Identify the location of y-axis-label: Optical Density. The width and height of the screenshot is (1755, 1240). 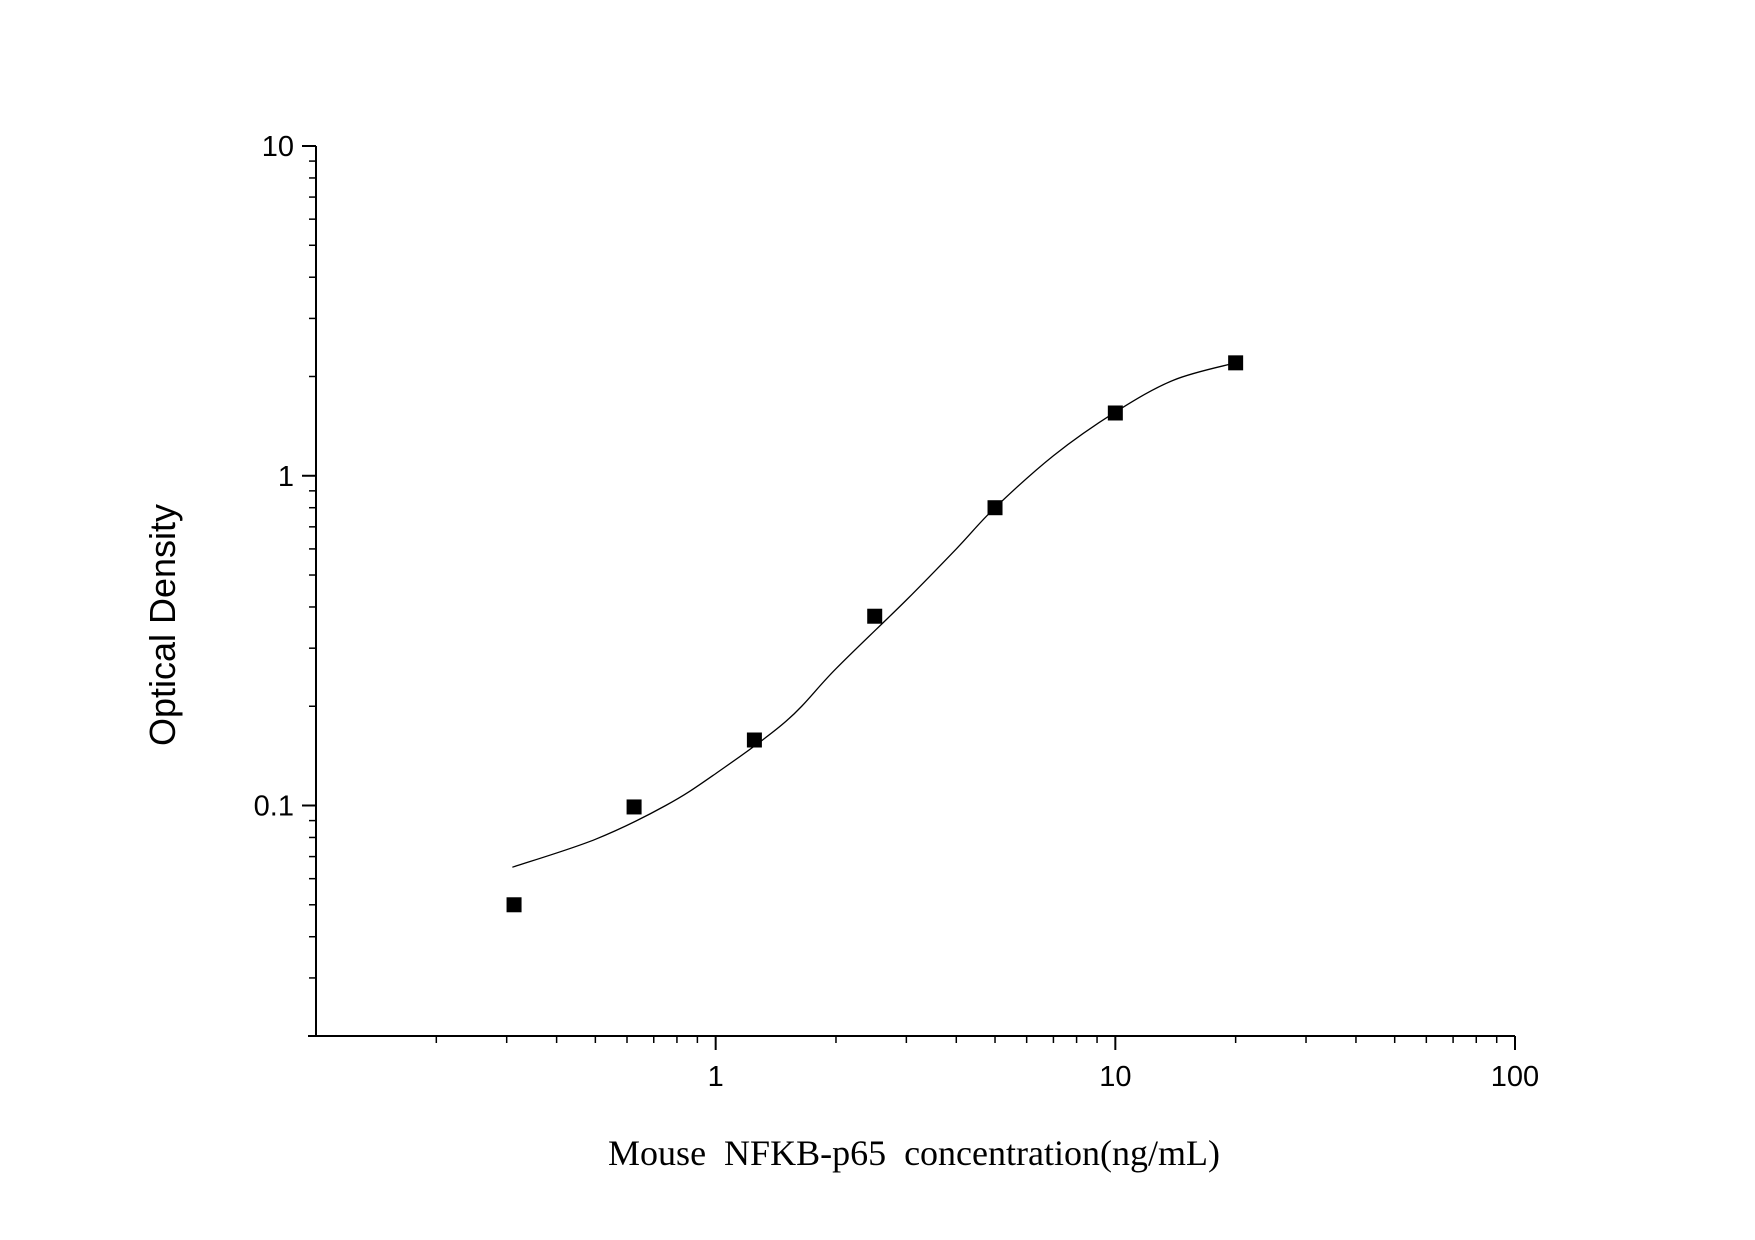
(162, 625).